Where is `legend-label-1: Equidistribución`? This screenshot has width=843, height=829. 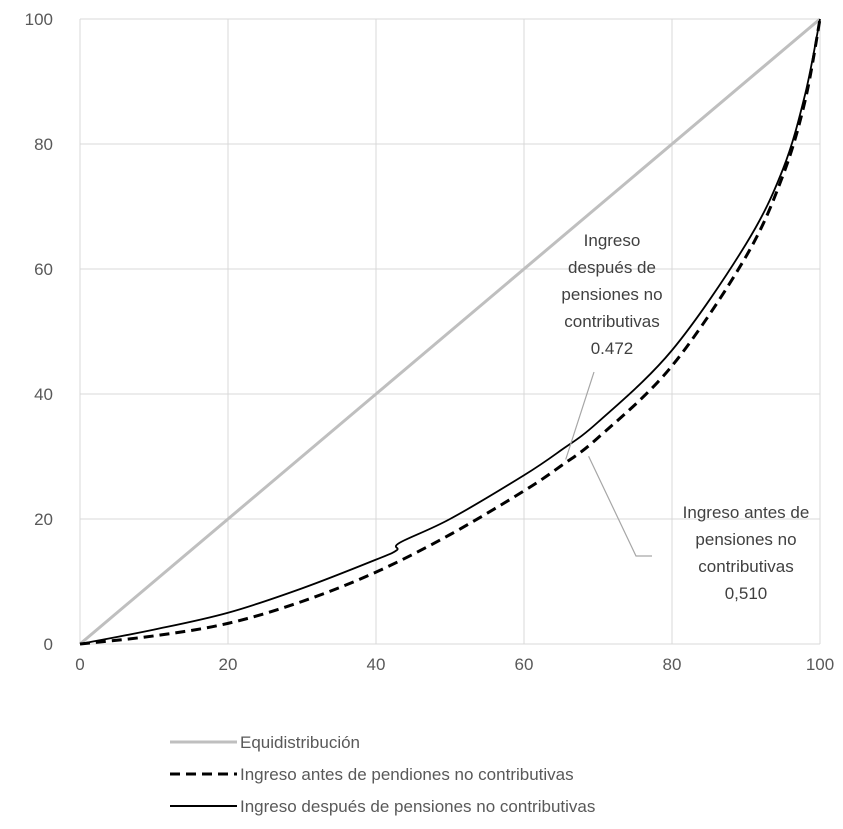
legend-label-1: Equidistribución is located at coordinates (300, 742).